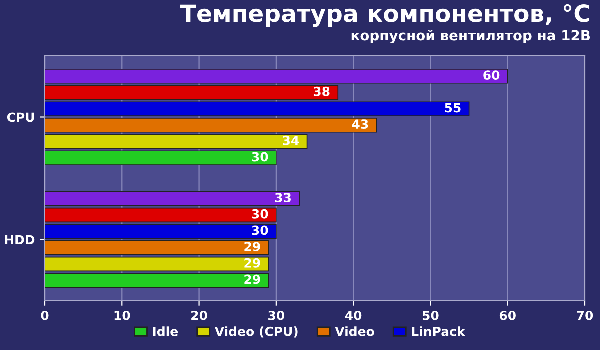 Image resolution: width=600 pixels, height=350 pixels. Describe the element at coordinates (585, 315) in the screenshot. I see `x-tick-label: 70` at that location.